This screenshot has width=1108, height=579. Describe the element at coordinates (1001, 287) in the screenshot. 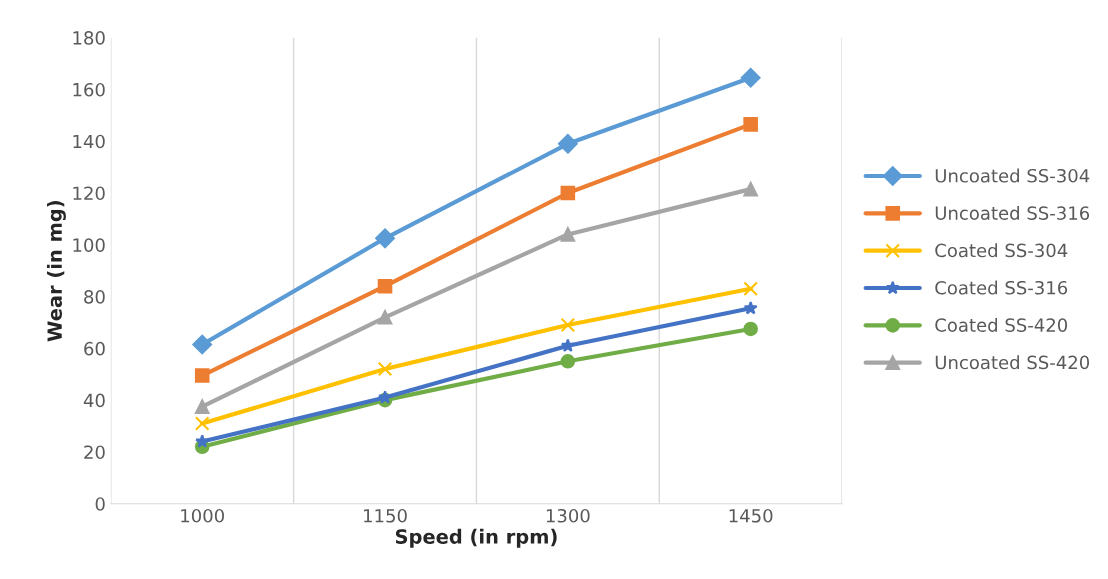

I see `legend-label: Coated SS-316` at that location.